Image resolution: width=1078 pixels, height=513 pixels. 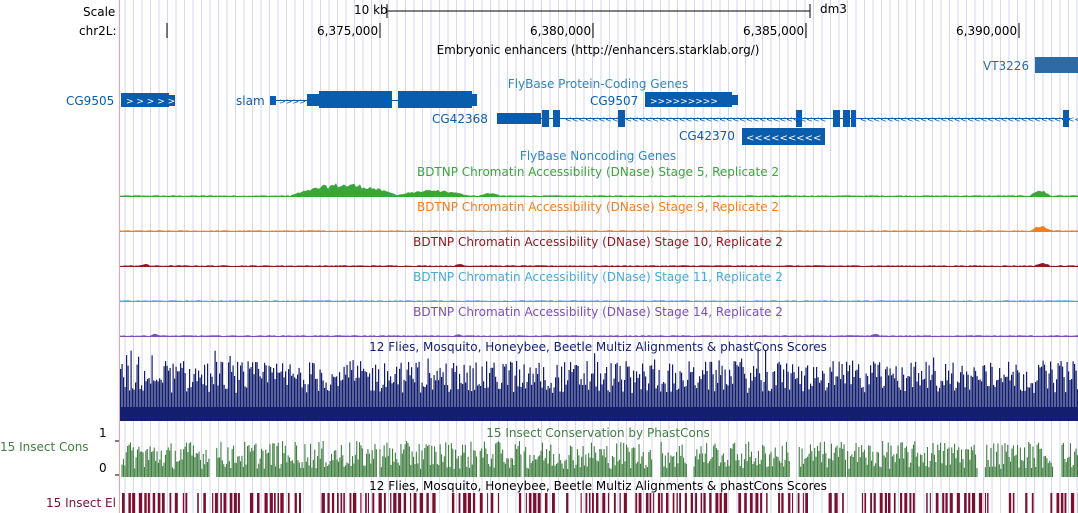 What do you see at coordinates (599, 229) in the screenshot?
I see `dnase-stage9-signal` at bounding box center [599, 229].